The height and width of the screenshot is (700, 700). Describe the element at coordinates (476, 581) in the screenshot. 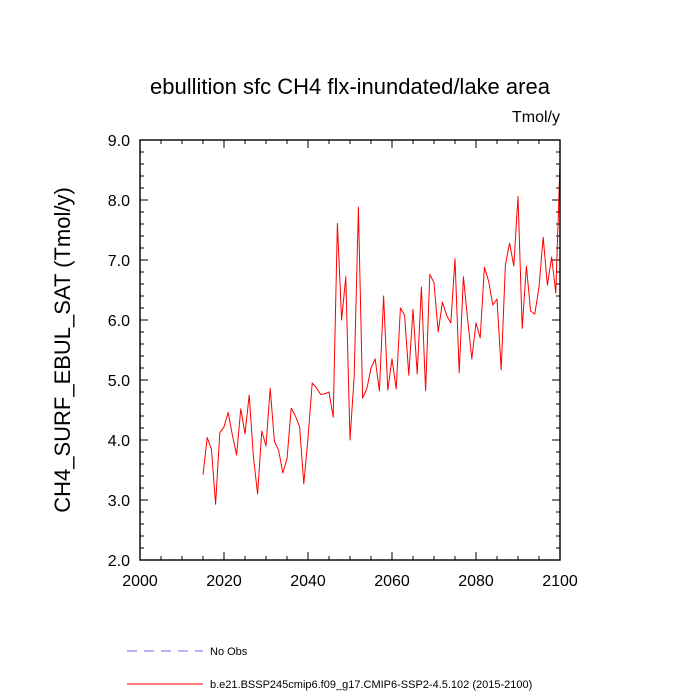

I see `x-tick-label: 2080` at that location.